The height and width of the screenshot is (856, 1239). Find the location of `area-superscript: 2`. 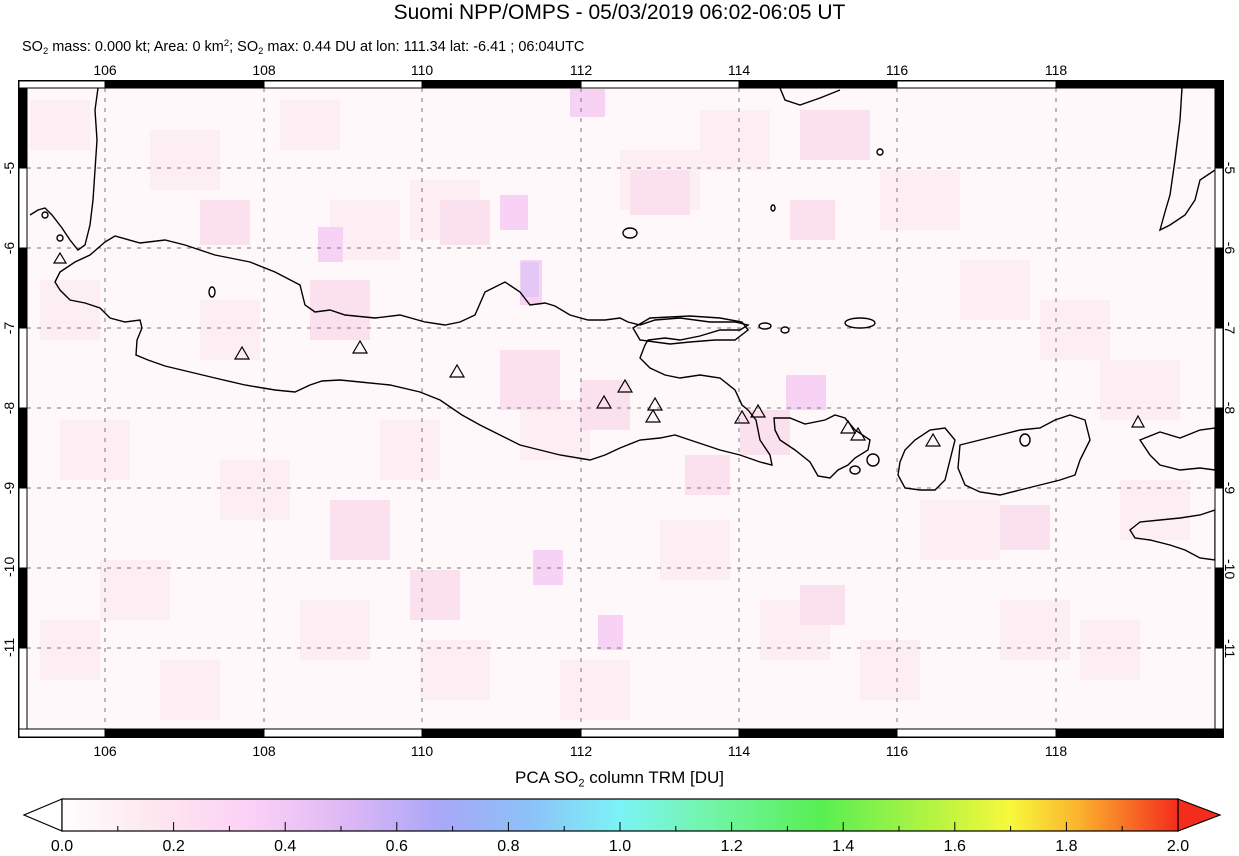

area-superscript: 2 is located at coordinates (226, 42).